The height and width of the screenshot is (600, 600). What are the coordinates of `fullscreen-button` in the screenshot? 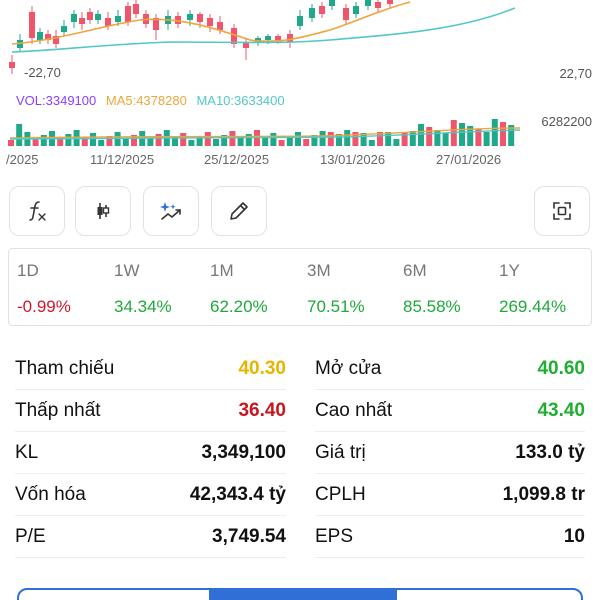 It's located at (562, 211).